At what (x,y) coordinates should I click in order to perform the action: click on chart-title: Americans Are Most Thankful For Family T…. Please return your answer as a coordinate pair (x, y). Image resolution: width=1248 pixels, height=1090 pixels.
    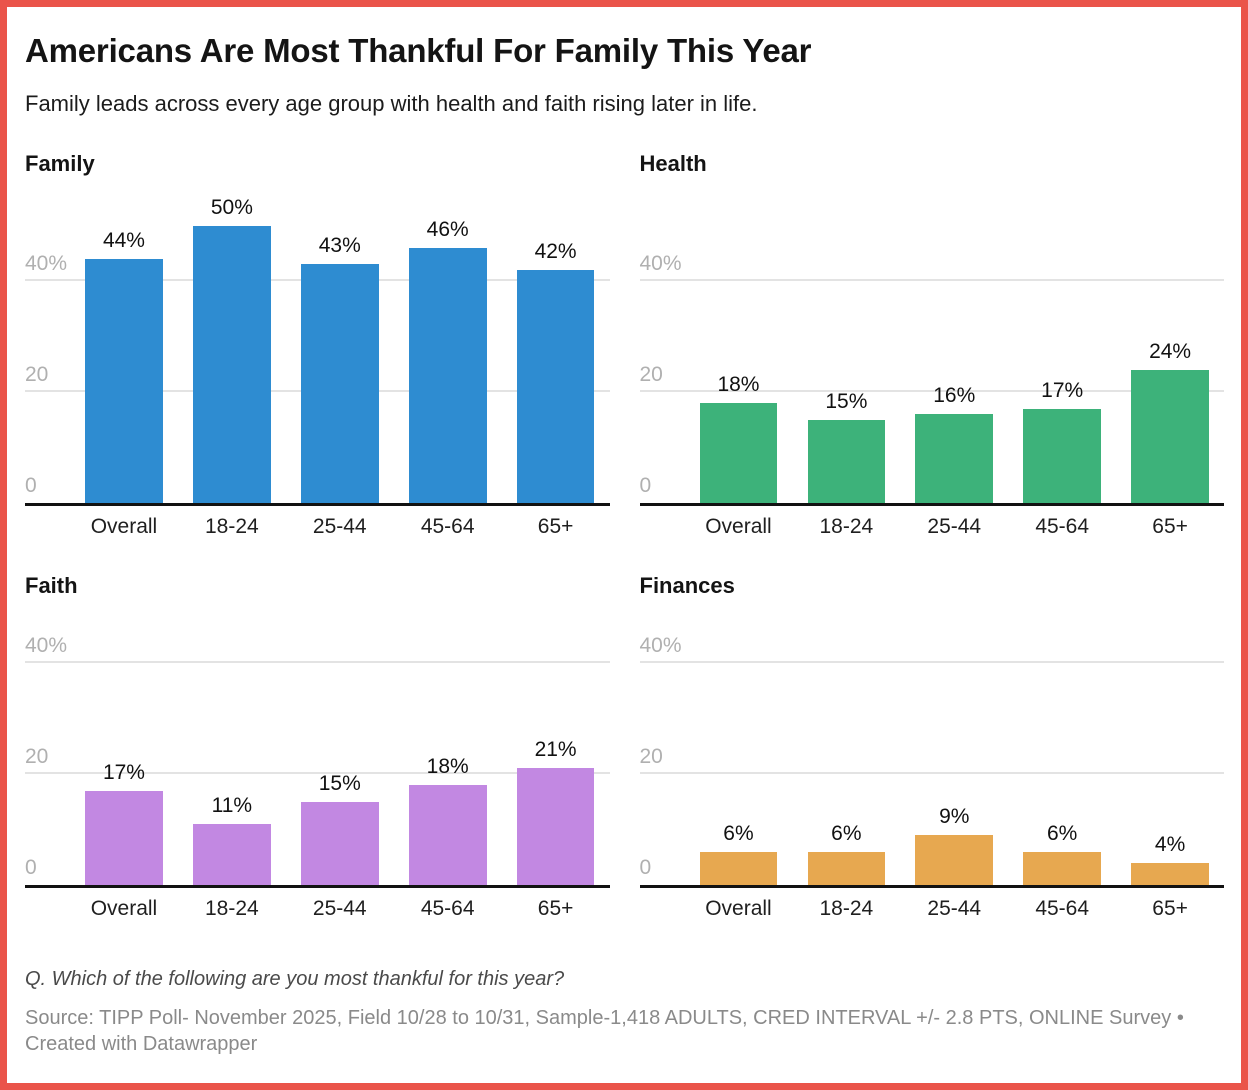
    Looking at the image, I should click on (418, 50).